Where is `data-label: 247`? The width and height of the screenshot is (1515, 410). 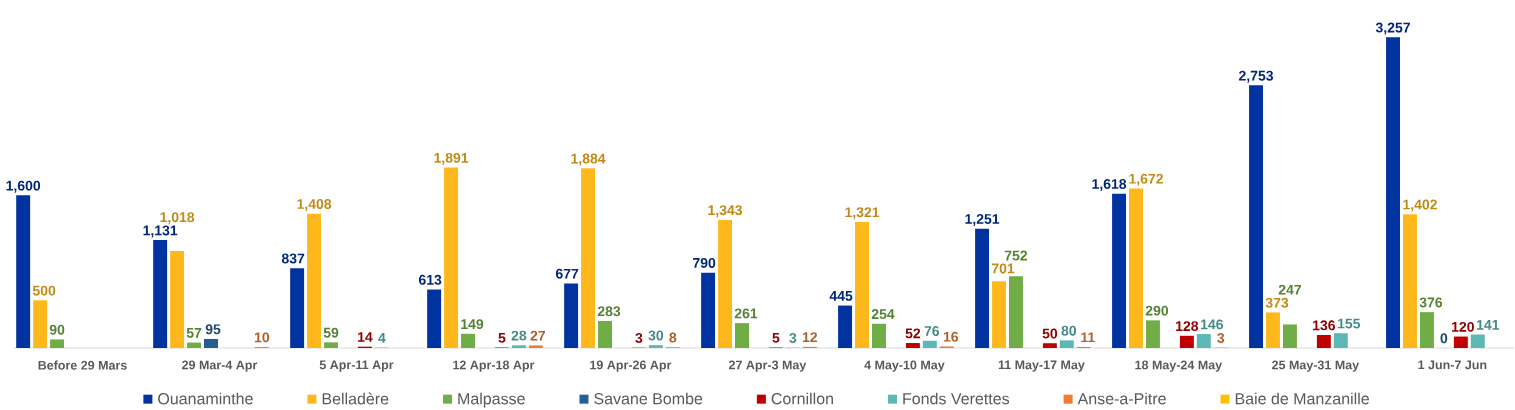
data-label: 247 is located at coordinates (1289, 289).